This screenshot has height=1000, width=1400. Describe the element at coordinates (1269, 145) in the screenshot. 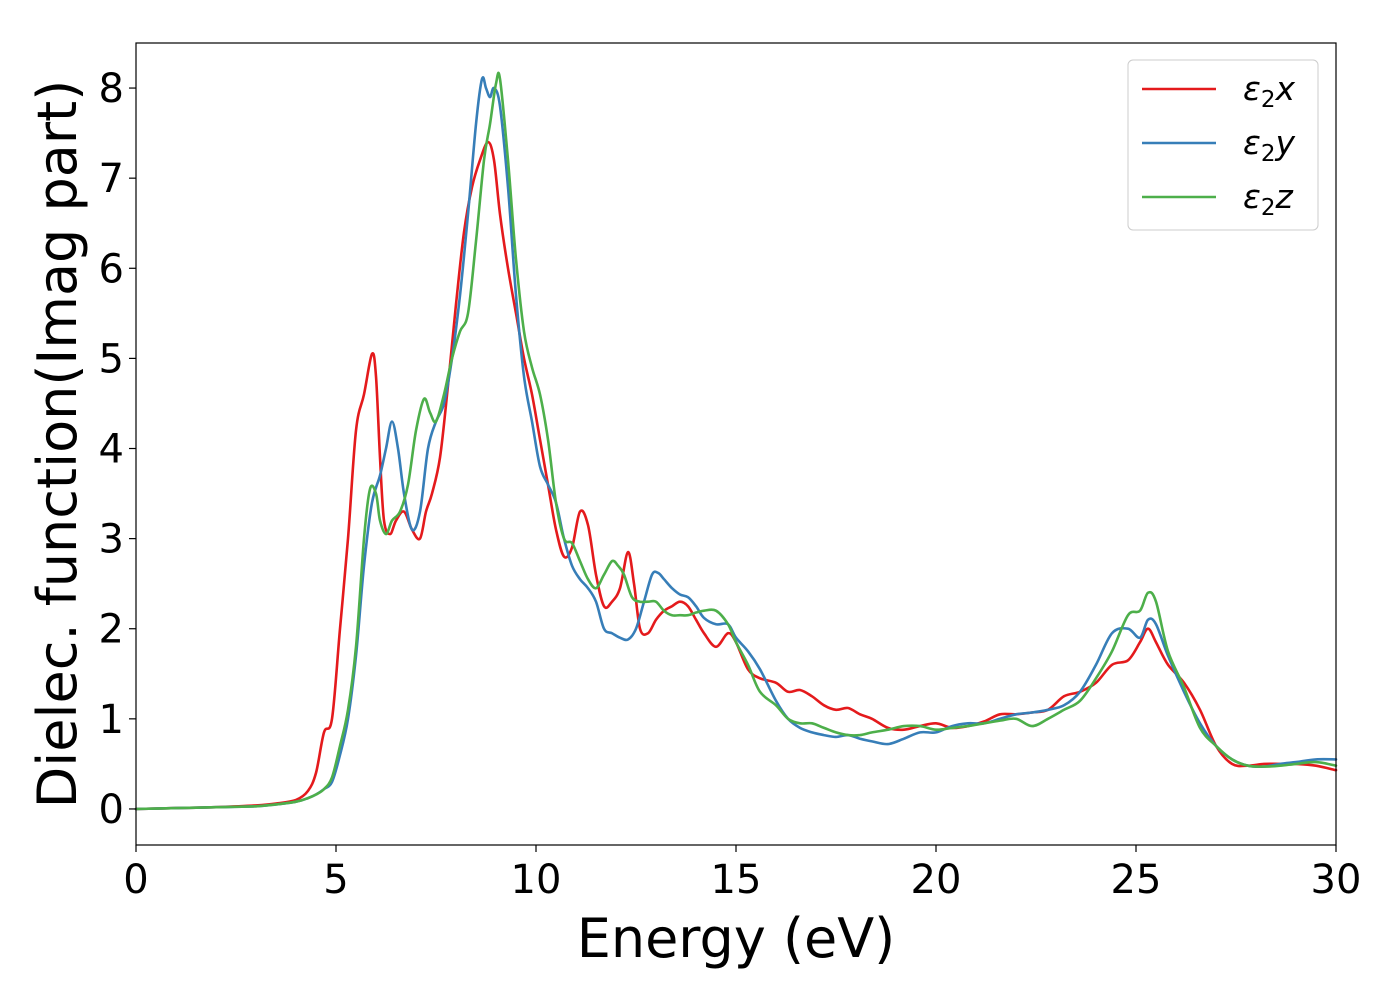

I see `legend-label-y: ε2y` at that location.